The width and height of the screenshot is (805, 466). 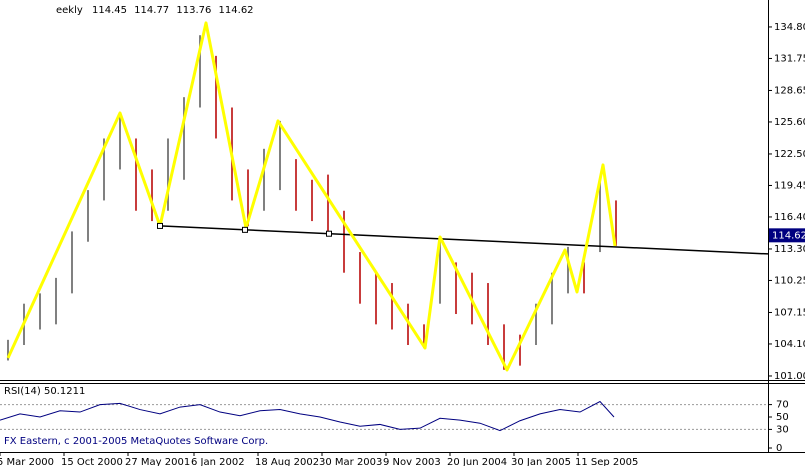 What do you see at coordinates (789, 90) in the screenshot?
I see `y-tick-label: 128.65` at bounding box center [789, 90].